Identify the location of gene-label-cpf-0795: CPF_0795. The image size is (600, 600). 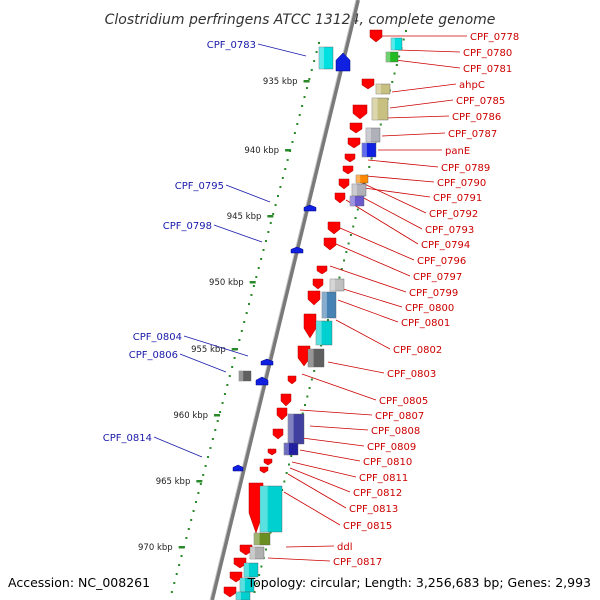
(199, 186).